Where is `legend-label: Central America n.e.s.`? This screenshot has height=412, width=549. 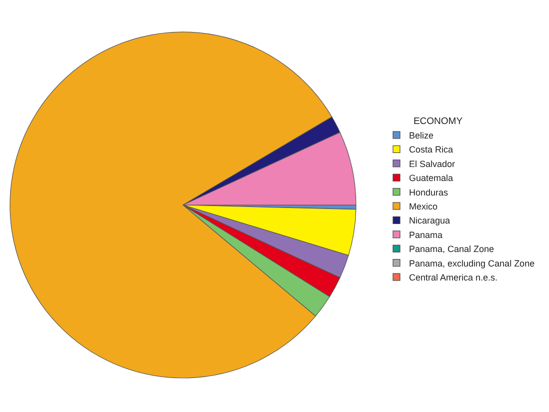 legend-label: Central America n.e.s. is located at coordinates (453, 277).